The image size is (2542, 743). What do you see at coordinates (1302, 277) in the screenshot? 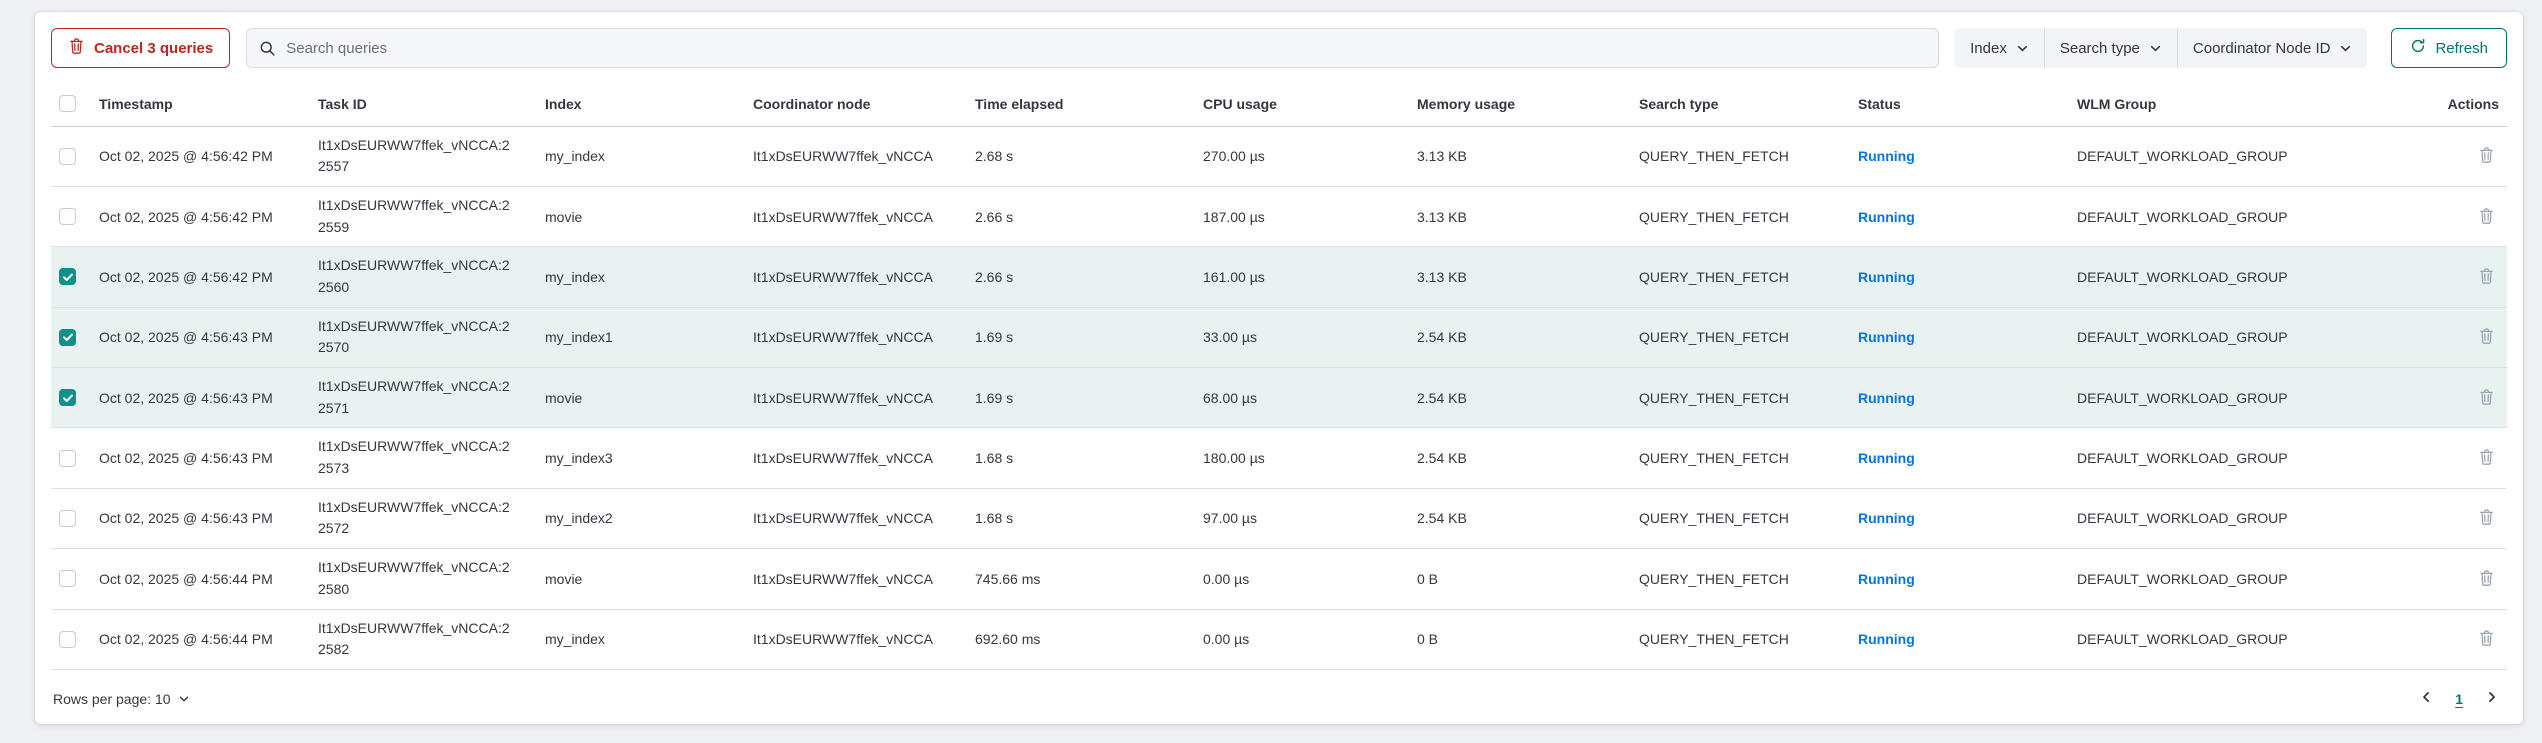
I see `cell-cpu-usage: 161.00 µs` at bounding box center [1302, 277].